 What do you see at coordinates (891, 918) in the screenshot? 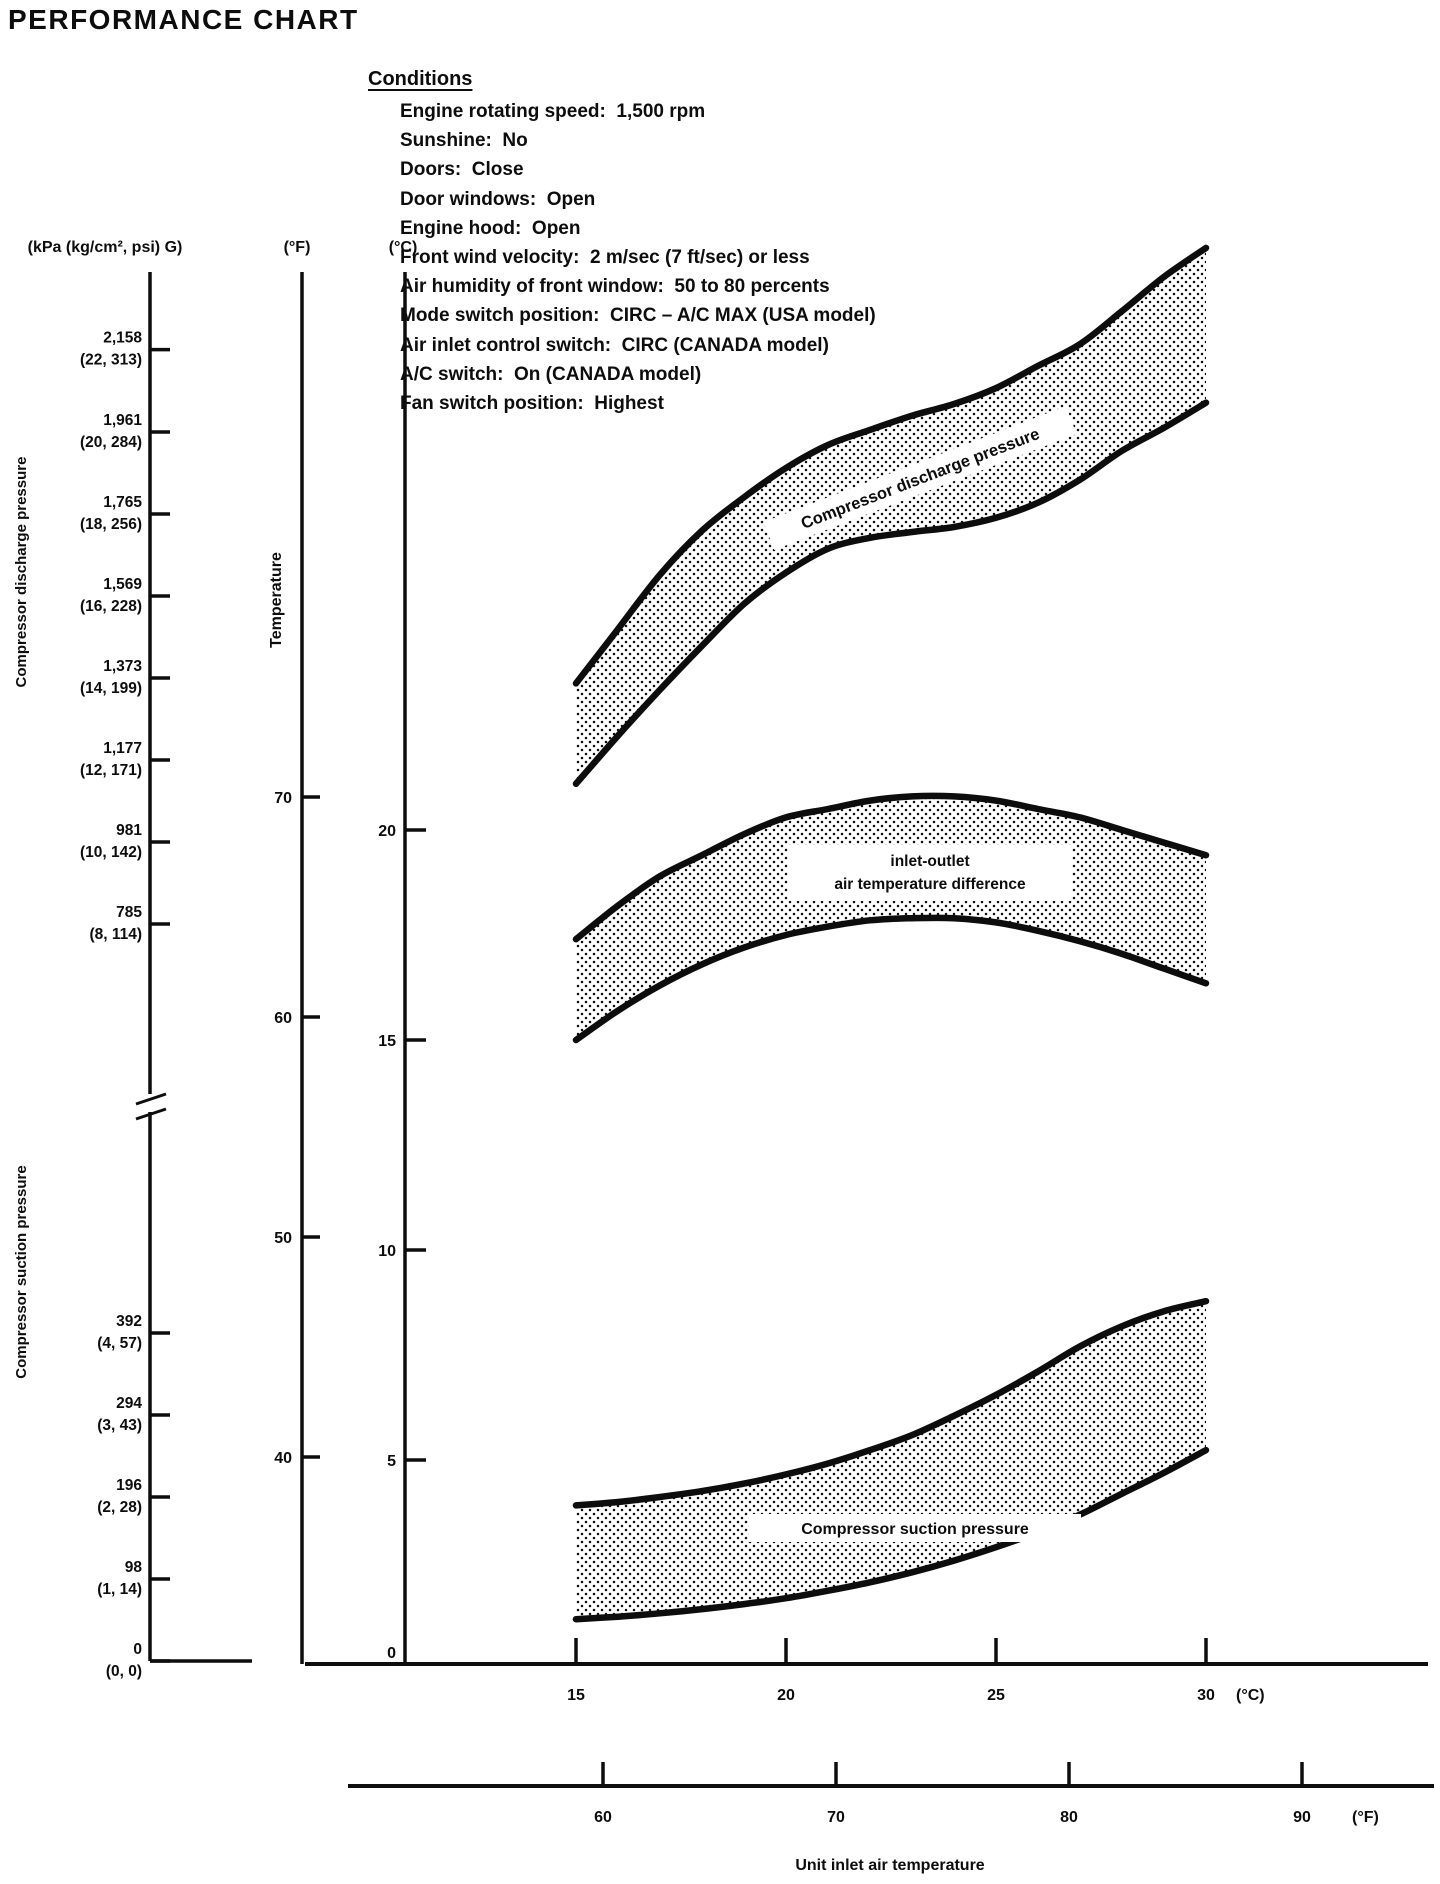
I see `band-inlet-outlet-air-temperature-difference` at bounding box center [891, 918].